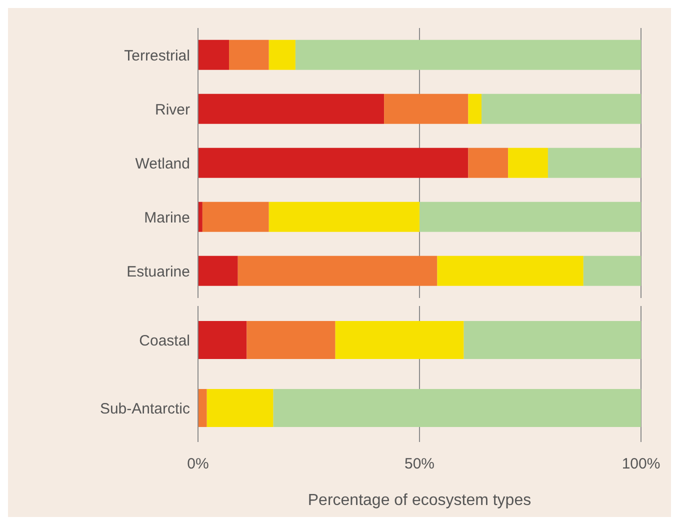 Image resolution: width=679 pixels, height=525 pixels. Describe the element at coordinates (420, 500) in the screenshot. I see `x-axis-title: Percentage of ecosystem types` at that location.